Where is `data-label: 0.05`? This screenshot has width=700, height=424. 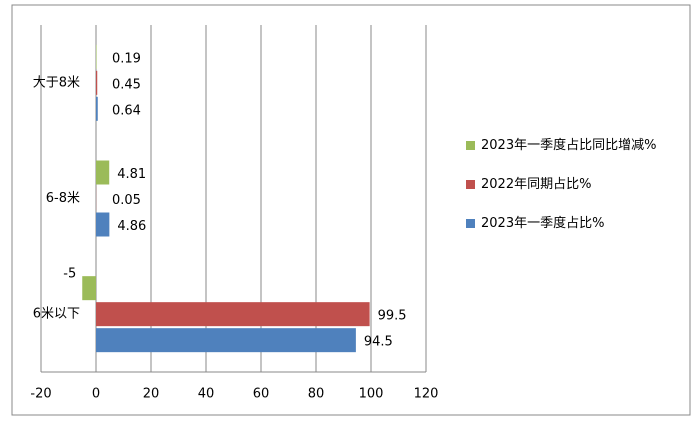 data-label: 0.05 is located at coordinates (126, 200).